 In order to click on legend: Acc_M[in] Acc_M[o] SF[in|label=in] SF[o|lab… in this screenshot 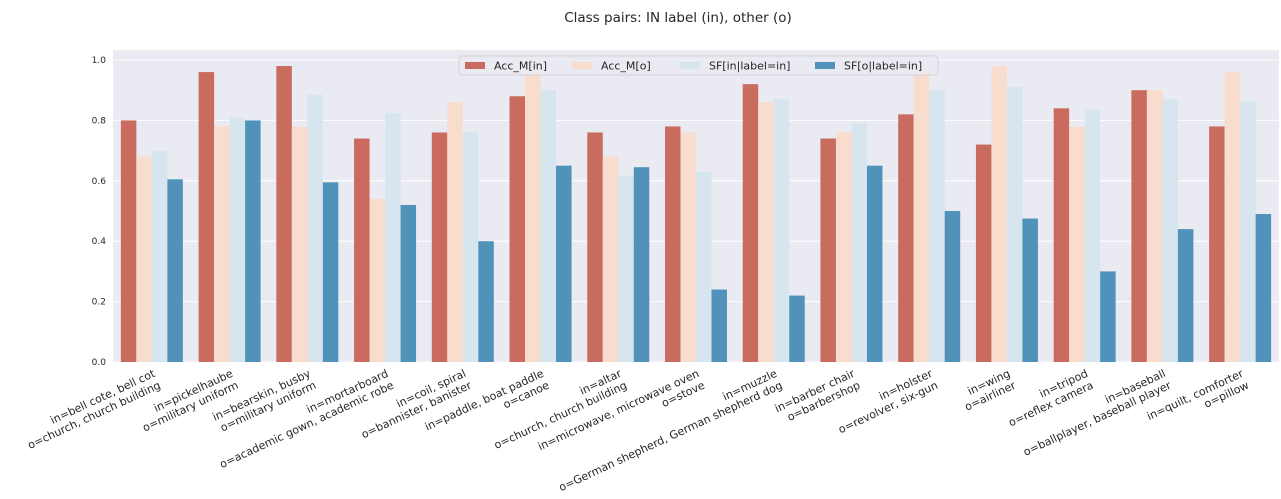, I will do `click(698, 65)`.